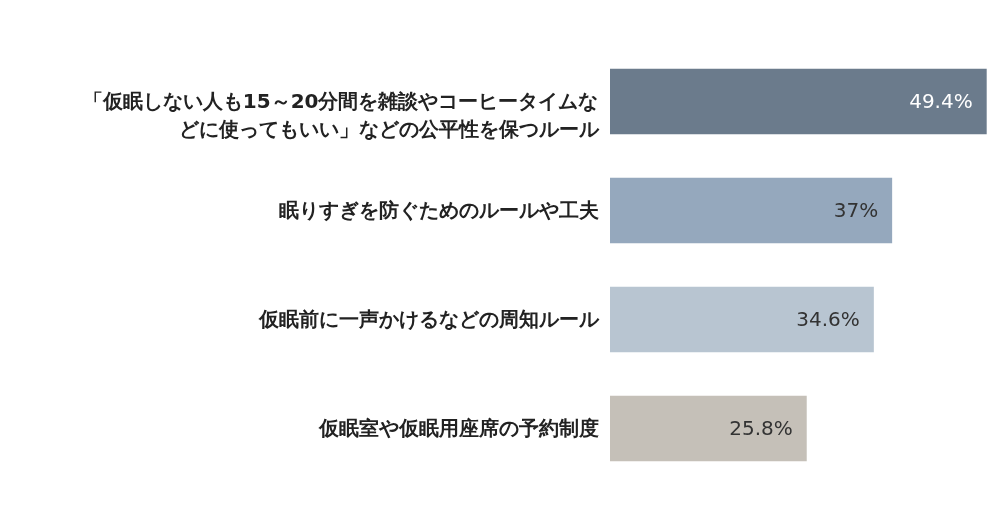 This screenshot has width=1008, height=520. Describe the element at coordinates (828, 318) in the screenshot. I see `data-label: 34.6%` at that location.